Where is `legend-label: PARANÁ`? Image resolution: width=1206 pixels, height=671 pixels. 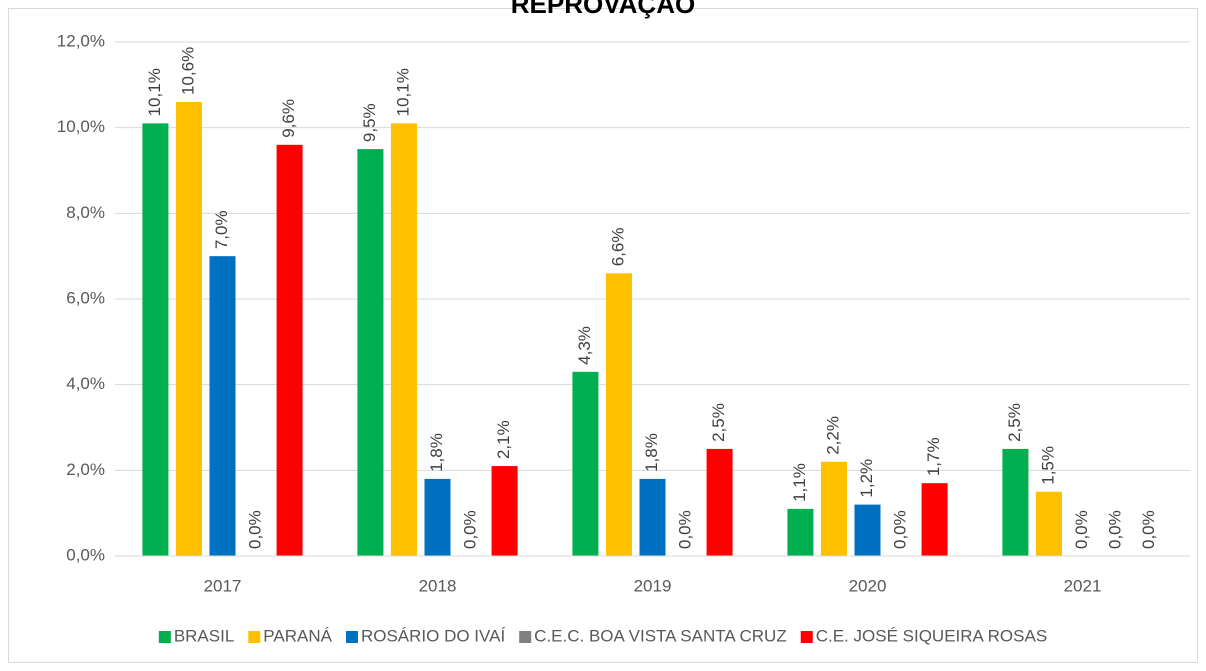
legend-label: PARANÁ is located at coordinates (297, 635).